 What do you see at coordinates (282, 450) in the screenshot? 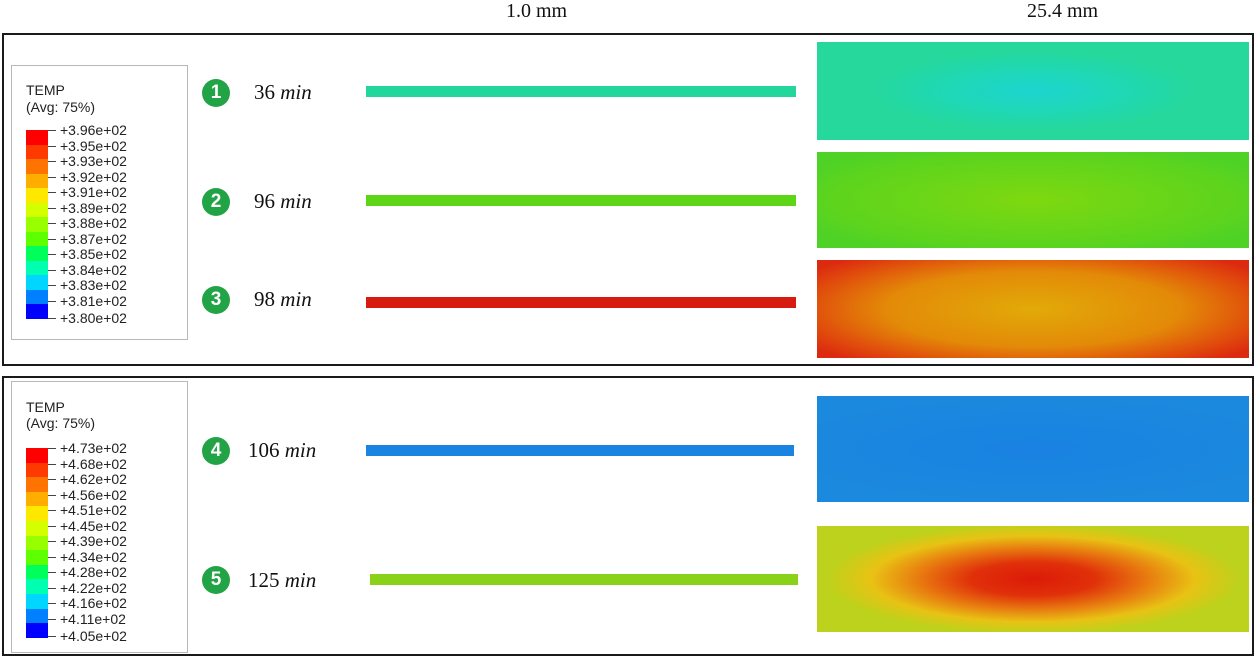
I see `time-label: 106 min` at bounding box center [282, 450].